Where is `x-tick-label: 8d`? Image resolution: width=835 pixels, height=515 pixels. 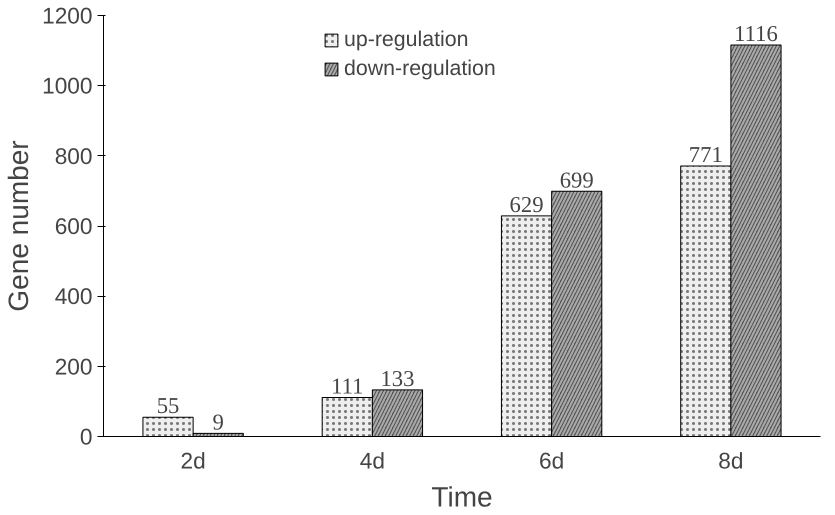 x-tick-label: 8d is located at coordinates (731, 461).